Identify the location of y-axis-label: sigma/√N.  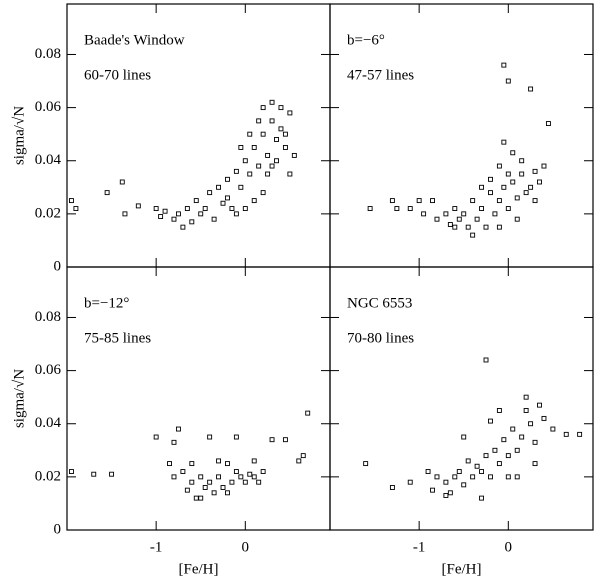
(19, 398).